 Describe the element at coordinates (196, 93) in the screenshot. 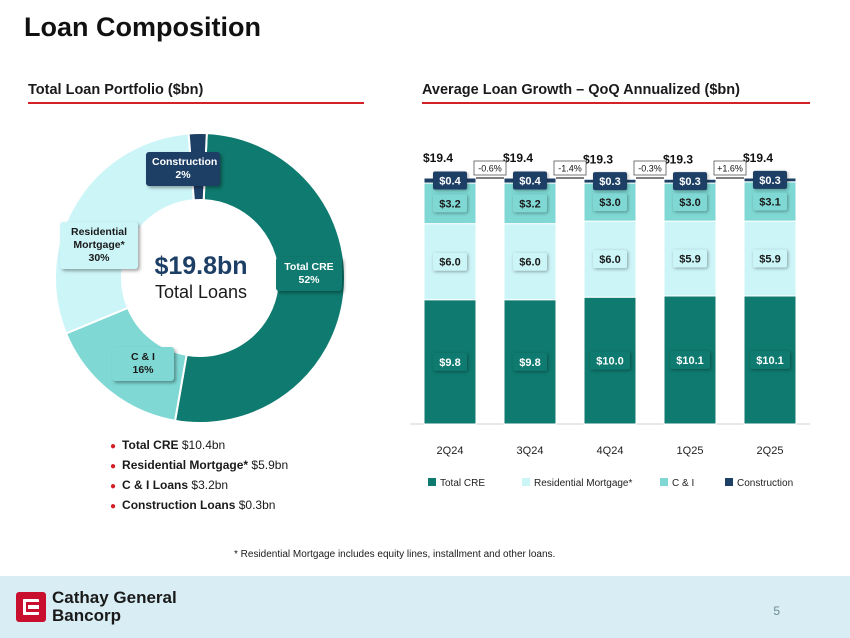

I see `portfolio-section-title: Total Loan Portfolio ($bn)` at that location.